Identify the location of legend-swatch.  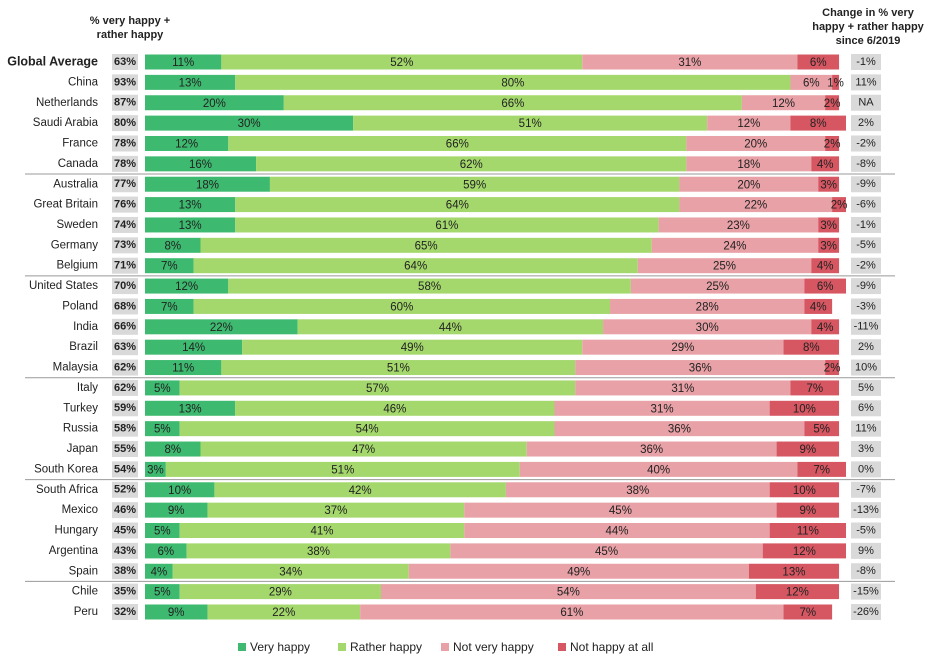
(562, 647).